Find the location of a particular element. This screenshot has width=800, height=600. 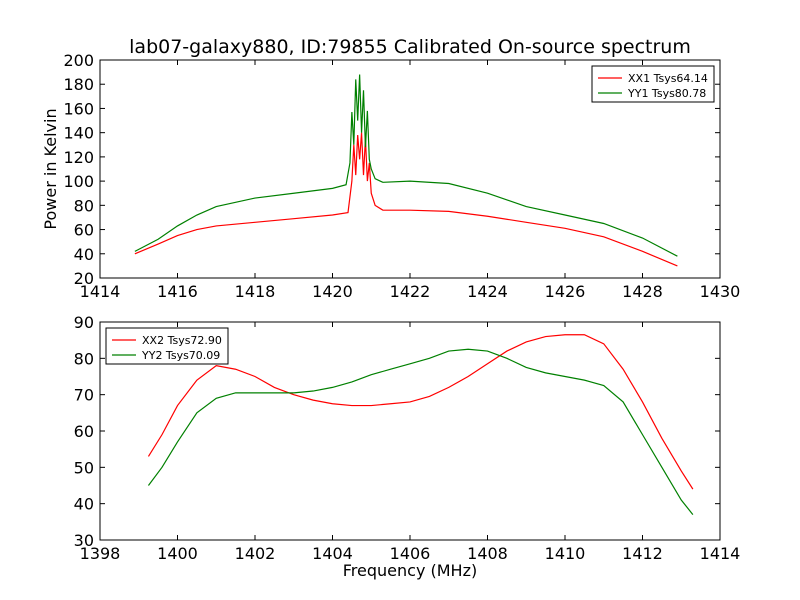

x-tick-label: 1416 is located at coordinates (177, 291).